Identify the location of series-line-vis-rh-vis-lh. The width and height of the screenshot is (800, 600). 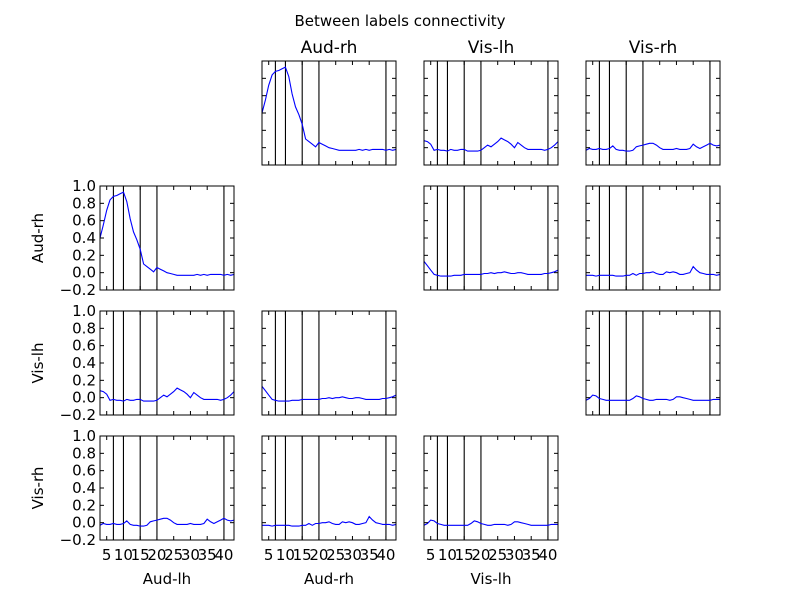
(491, 522).